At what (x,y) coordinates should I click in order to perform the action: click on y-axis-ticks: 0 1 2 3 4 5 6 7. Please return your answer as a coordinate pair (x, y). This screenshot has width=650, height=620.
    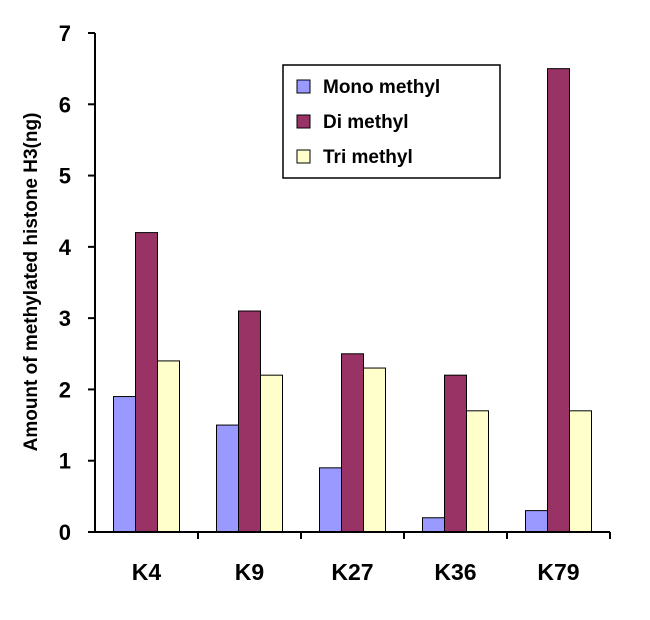
    Looking at the image, I should click on (77, 283).